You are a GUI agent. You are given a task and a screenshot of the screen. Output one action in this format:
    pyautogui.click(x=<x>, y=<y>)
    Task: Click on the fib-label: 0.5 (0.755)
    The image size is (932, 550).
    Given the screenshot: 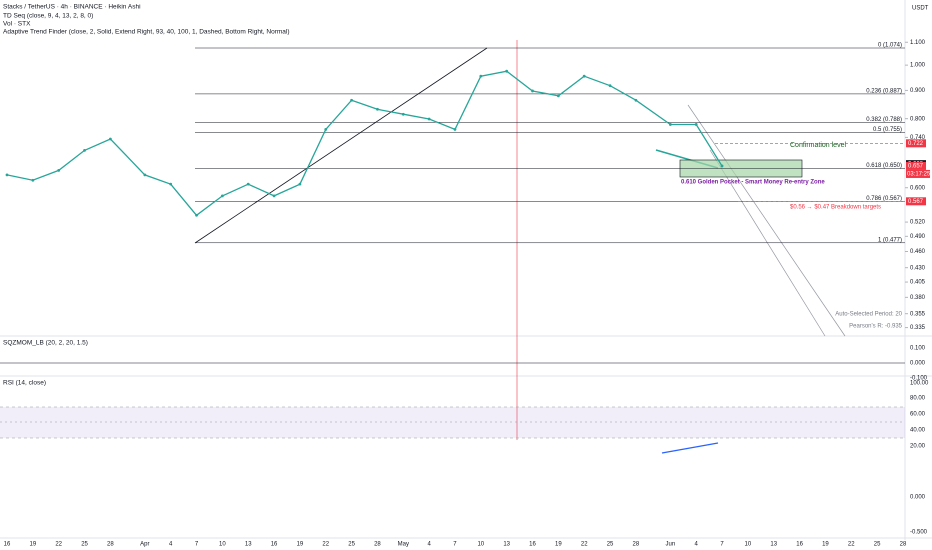 What is the action you would take?
    pyautogui.click(x=887, y=130)
    